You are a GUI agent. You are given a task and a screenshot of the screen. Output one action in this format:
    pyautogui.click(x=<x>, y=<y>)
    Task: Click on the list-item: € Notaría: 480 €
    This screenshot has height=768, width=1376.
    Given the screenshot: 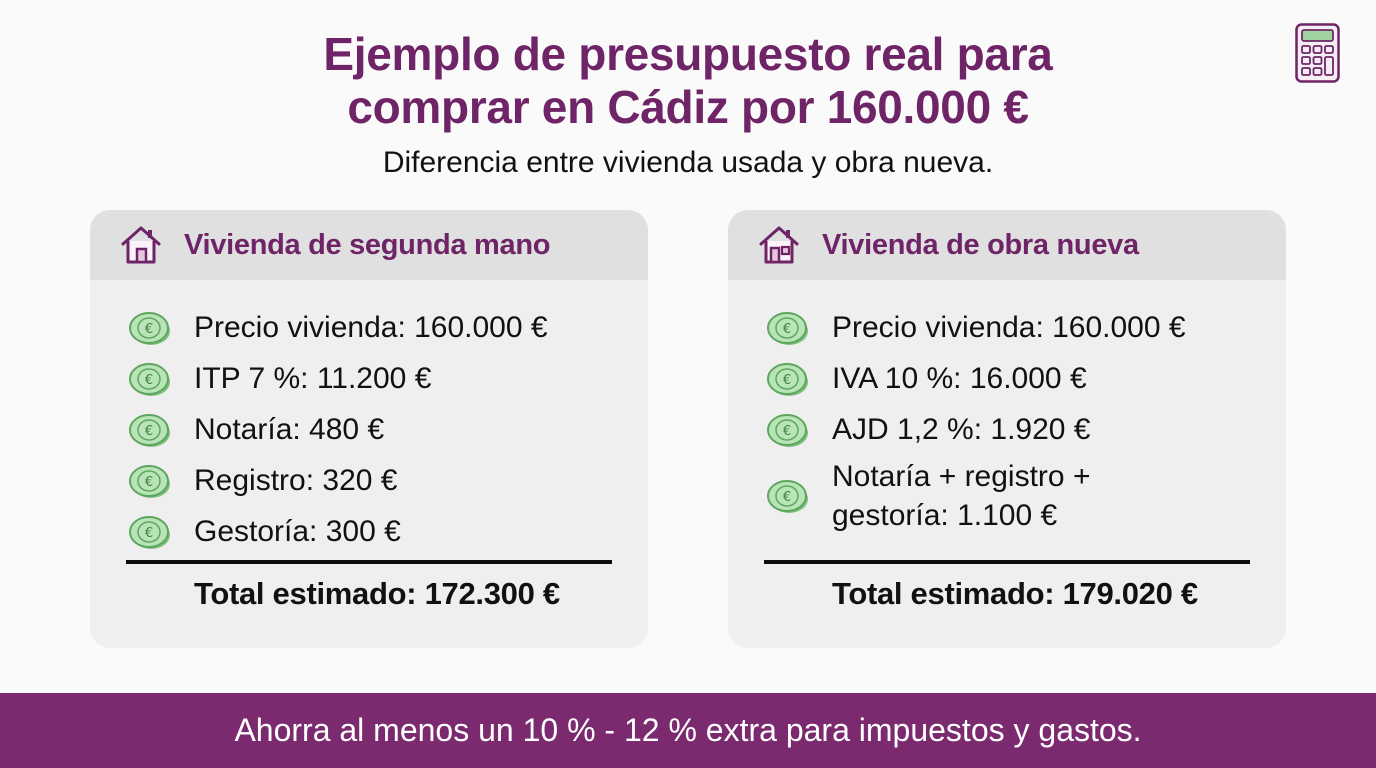 What is the action you would take?
    pyautogui.click(x=378, y=429)
    